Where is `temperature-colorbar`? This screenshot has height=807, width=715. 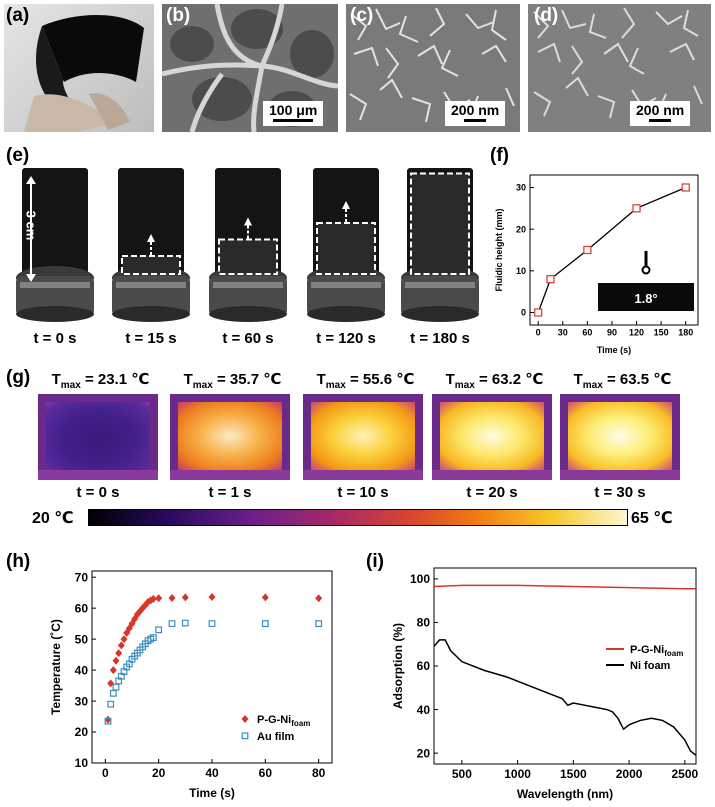 temperature-colorbar is located at coordinates (358, 517).